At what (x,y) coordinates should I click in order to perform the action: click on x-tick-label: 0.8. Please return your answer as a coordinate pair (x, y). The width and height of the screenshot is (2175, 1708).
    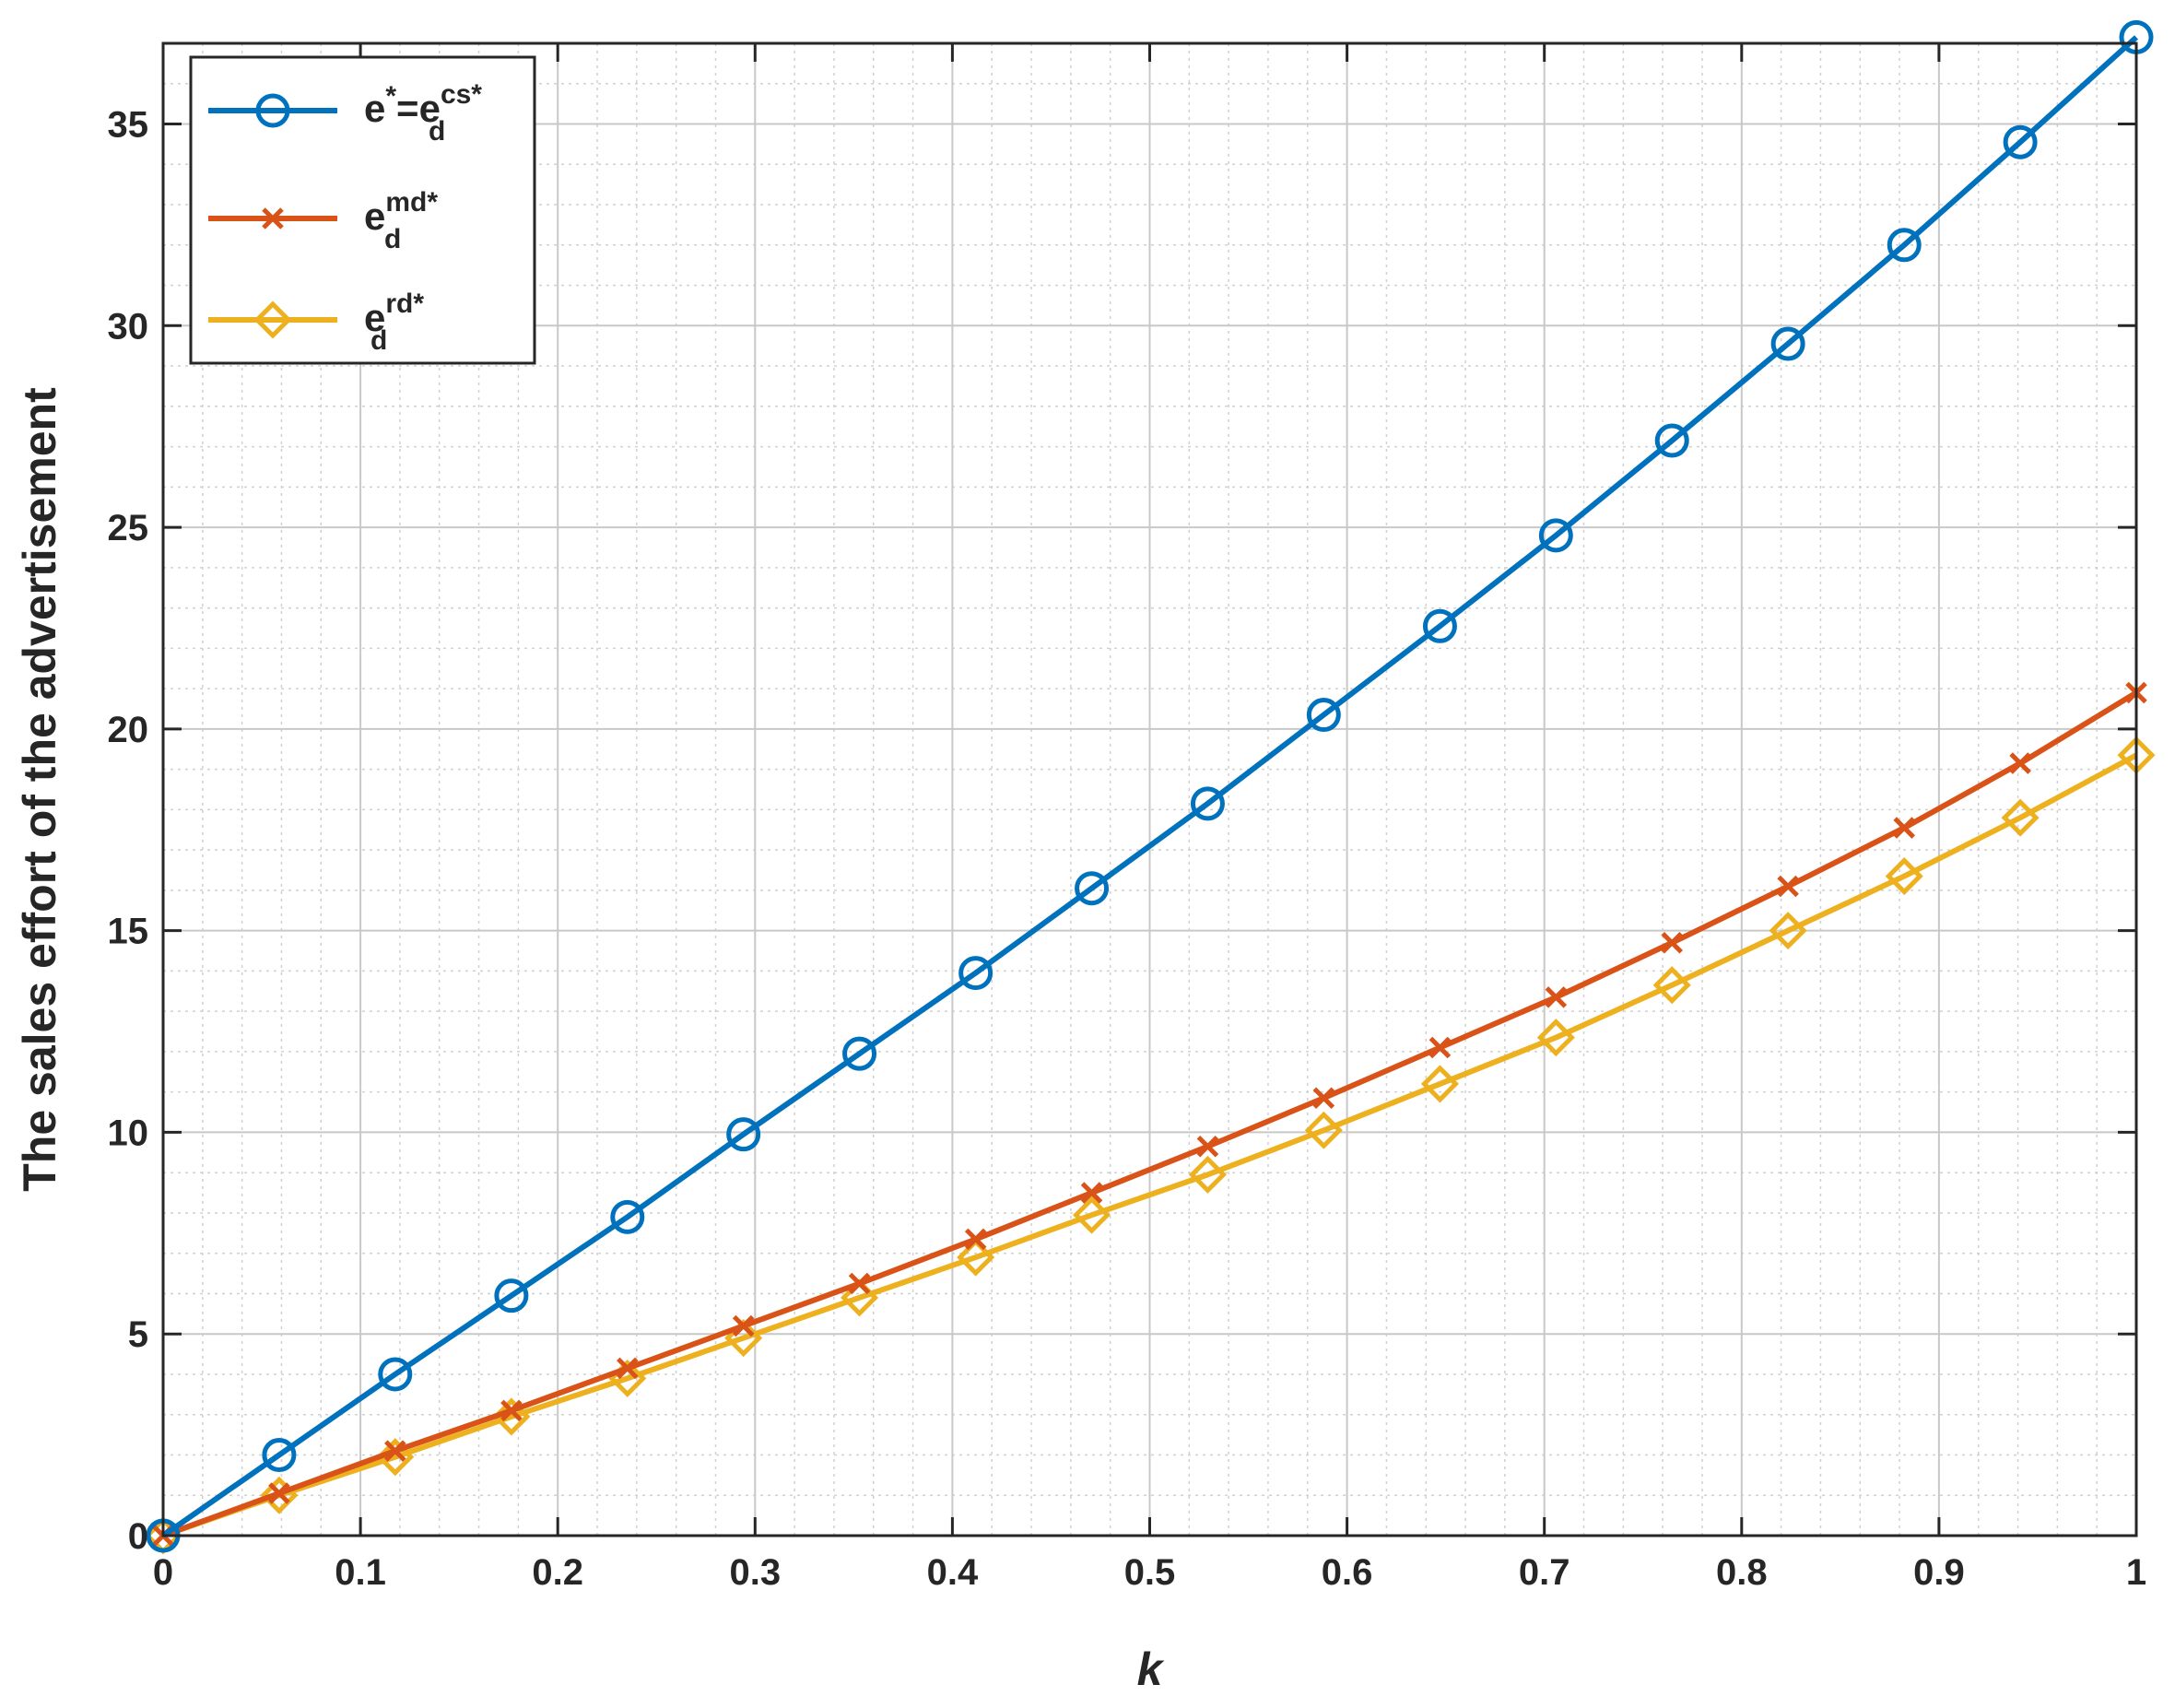
    Looking at the image, I should click on (1742, 1572).